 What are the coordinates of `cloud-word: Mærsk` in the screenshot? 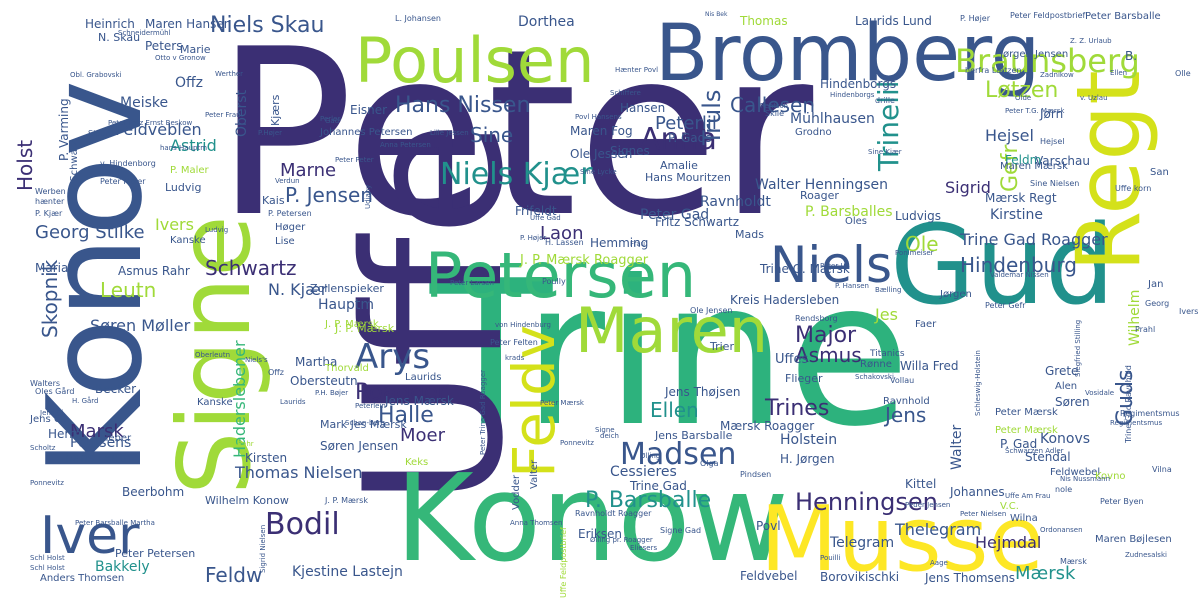 It's located at (1045, 573).